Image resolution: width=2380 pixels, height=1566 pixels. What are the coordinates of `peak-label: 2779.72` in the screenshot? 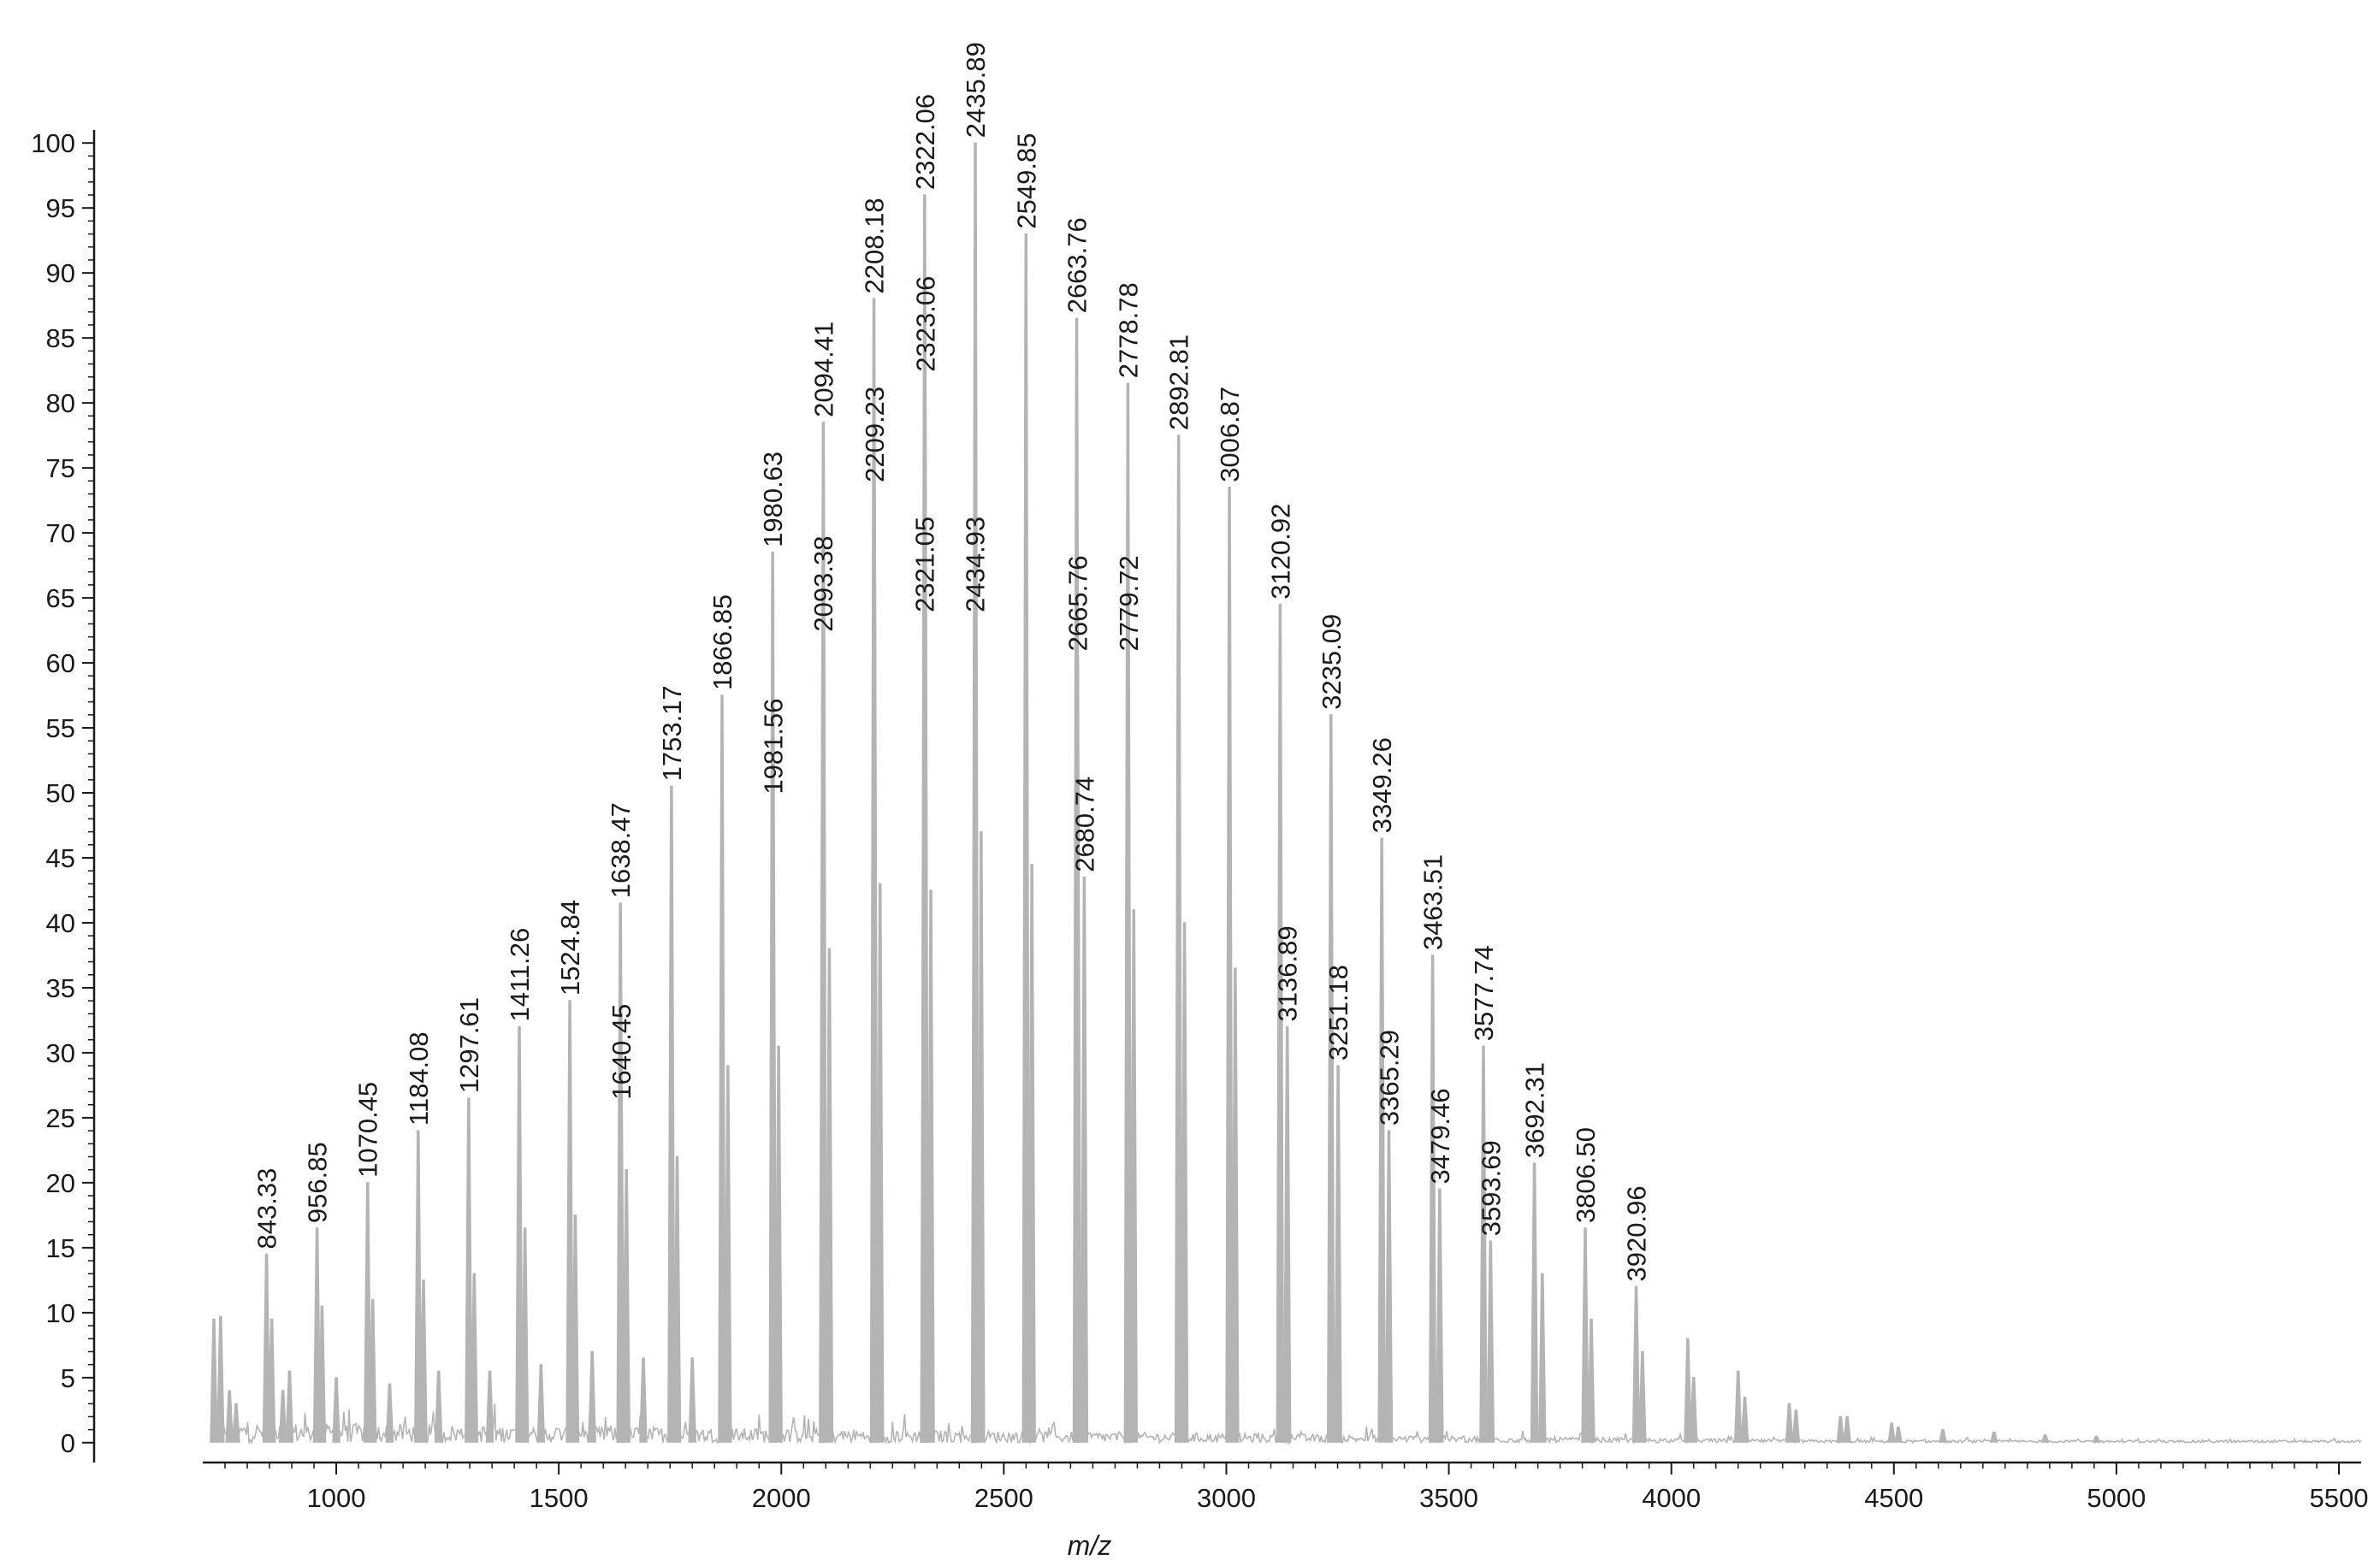 It's located at (1129, 603).